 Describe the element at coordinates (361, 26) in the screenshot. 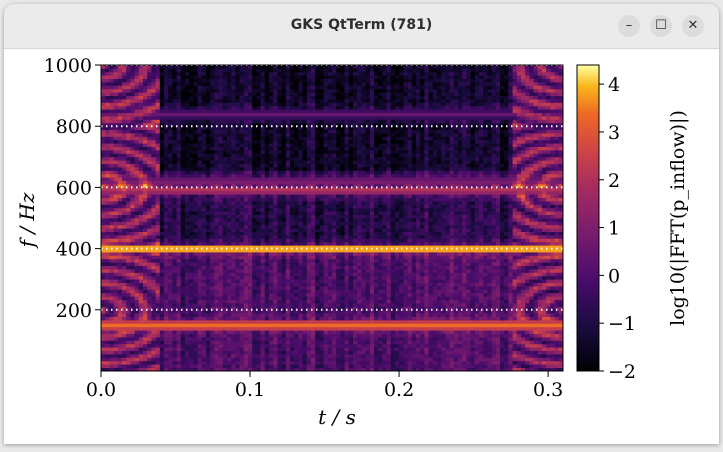

I see `title-bar: GKS QtTerm (781) – ☐ ✕` at that location.